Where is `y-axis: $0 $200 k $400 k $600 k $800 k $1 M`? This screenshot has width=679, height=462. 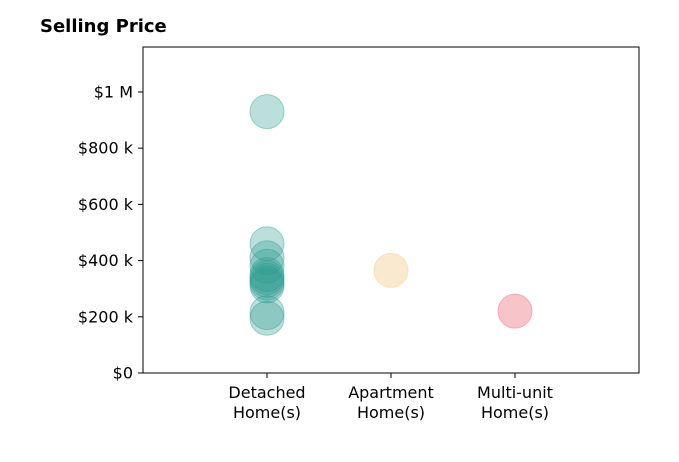
y-axis: $0 $200 k $400 k $600 k $800 k $1 M is located at coordinates (110, 232).